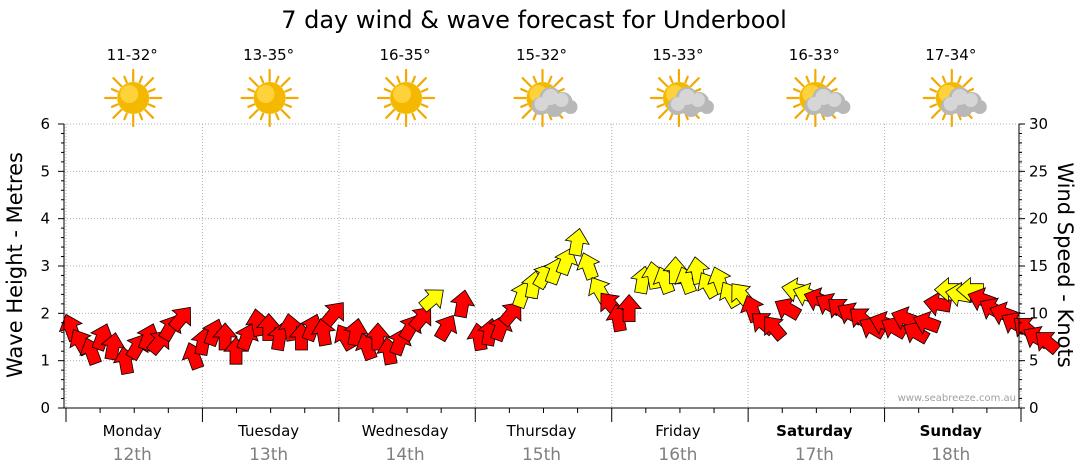 The height and width of the screenshot is (475, 1080). Describe the element at coordinates (1034, 408) in the screenshot. I see `right-axis-tick-label: 0` at that location.